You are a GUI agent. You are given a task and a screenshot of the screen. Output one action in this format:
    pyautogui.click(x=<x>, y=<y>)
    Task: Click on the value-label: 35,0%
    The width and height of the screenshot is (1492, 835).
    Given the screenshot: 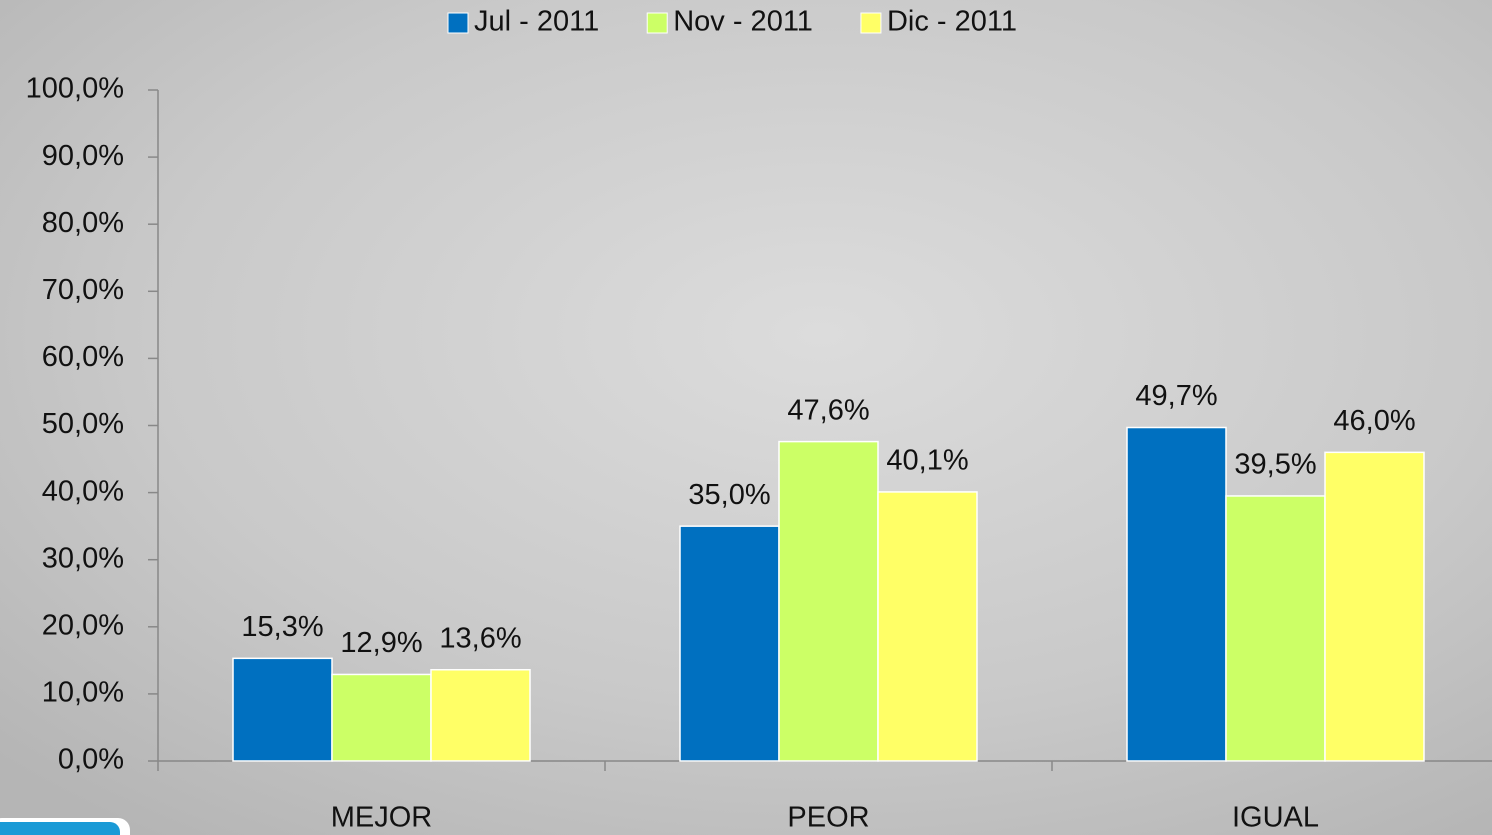 What is the action you would take?
    pyautogui.click(x=729, y=495)
    